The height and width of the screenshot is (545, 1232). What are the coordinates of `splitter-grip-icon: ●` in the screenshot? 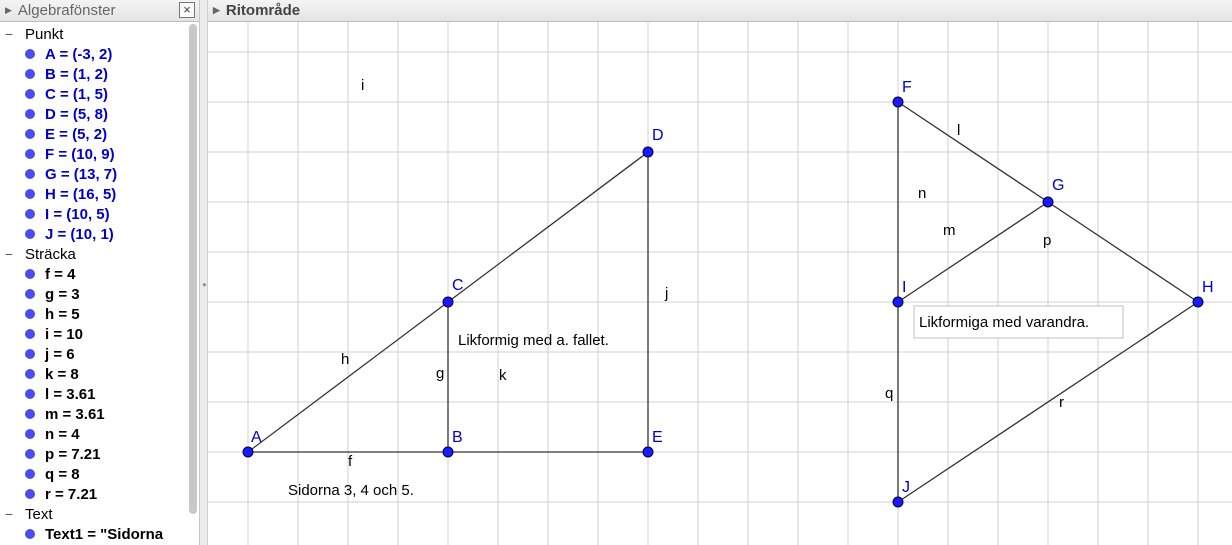 It's located at (204, 284).